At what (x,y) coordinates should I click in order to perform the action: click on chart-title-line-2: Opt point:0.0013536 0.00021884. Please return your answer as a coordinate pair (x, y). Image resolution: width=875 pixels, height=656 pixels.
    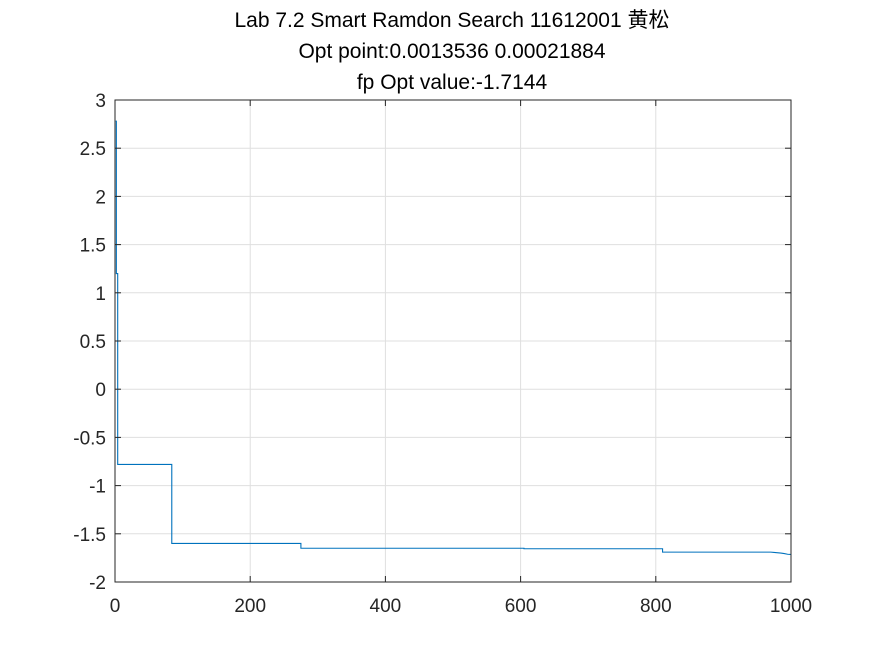
    Looking at the image, I should click on (451, 51).